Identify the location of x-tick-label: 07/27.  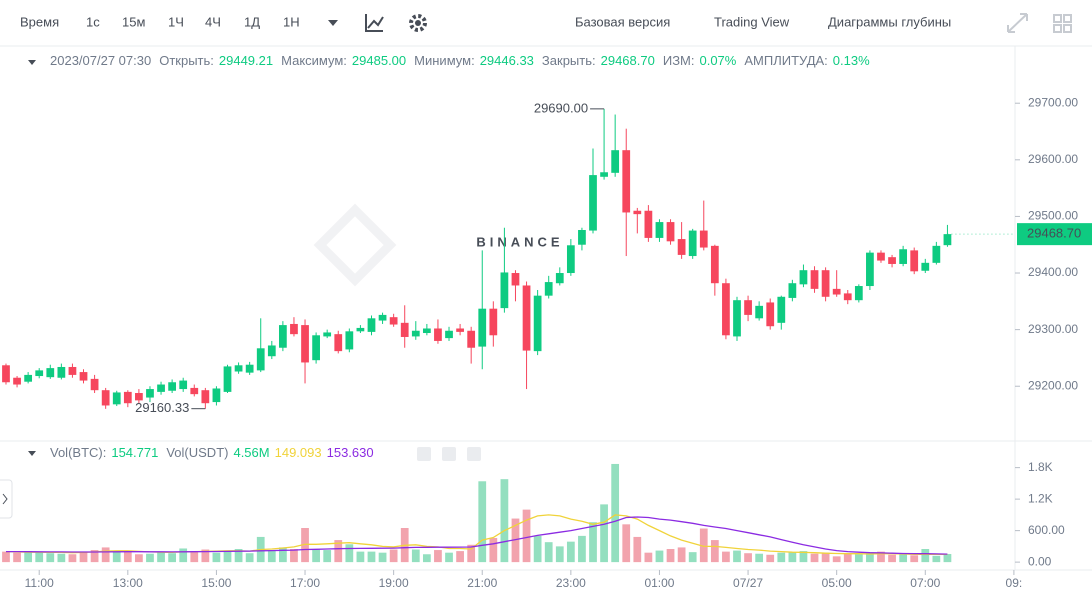
(748, 583).